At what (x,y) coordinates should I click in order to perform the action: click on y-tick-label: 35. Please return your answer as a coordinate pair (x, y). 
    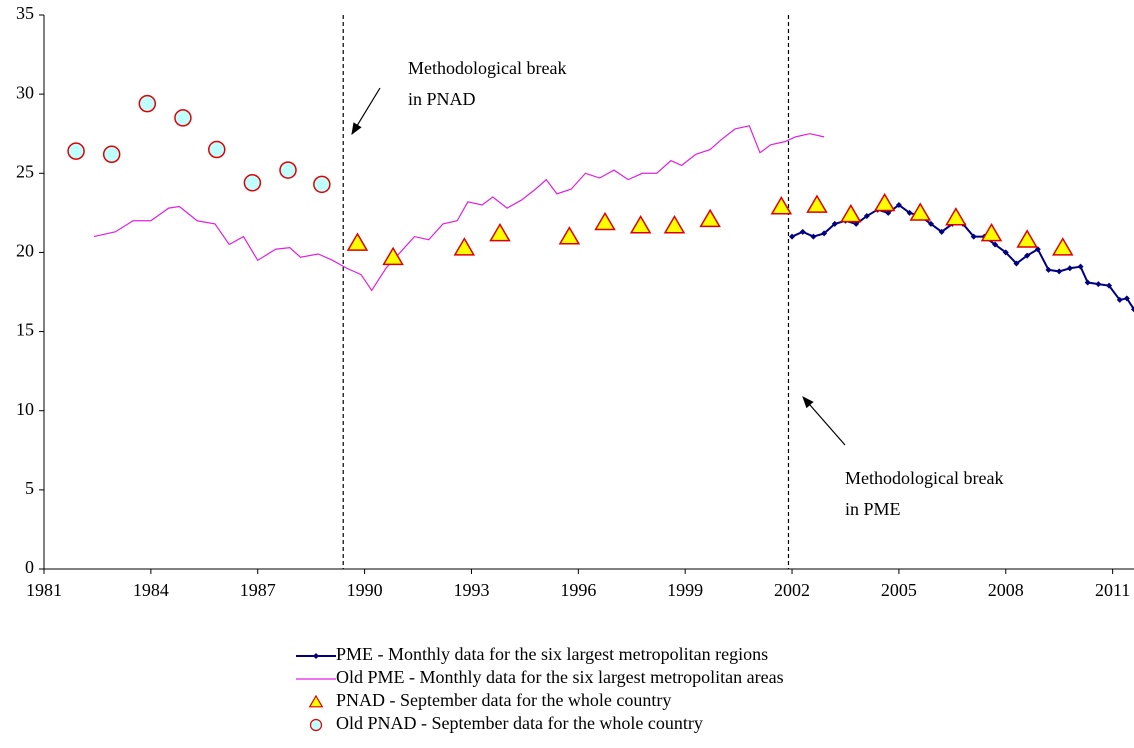
    Looking at the image, I should click on (25, 13).